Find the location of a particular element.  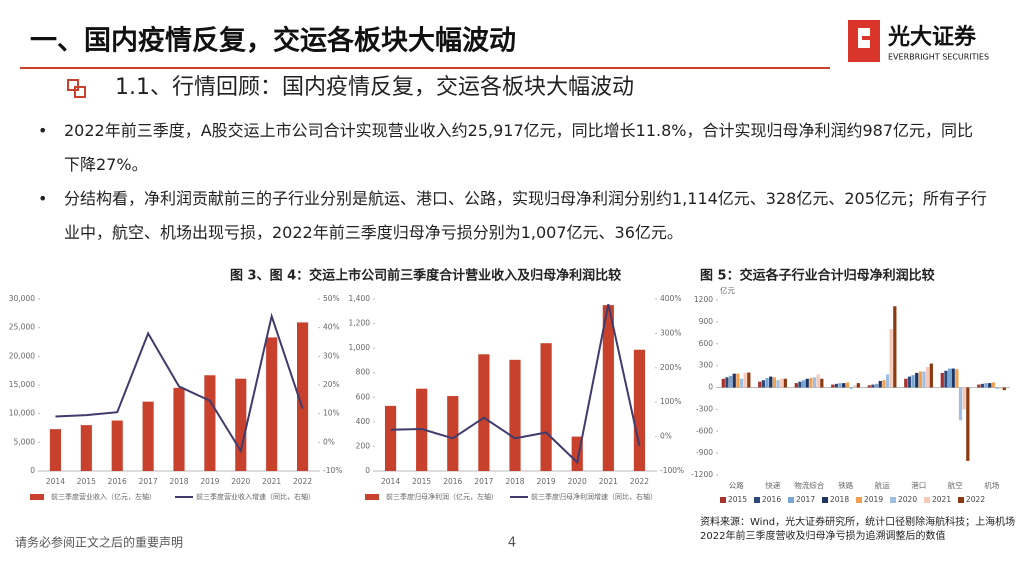

legend-label: 2021 is located at coordinates (941, 499).